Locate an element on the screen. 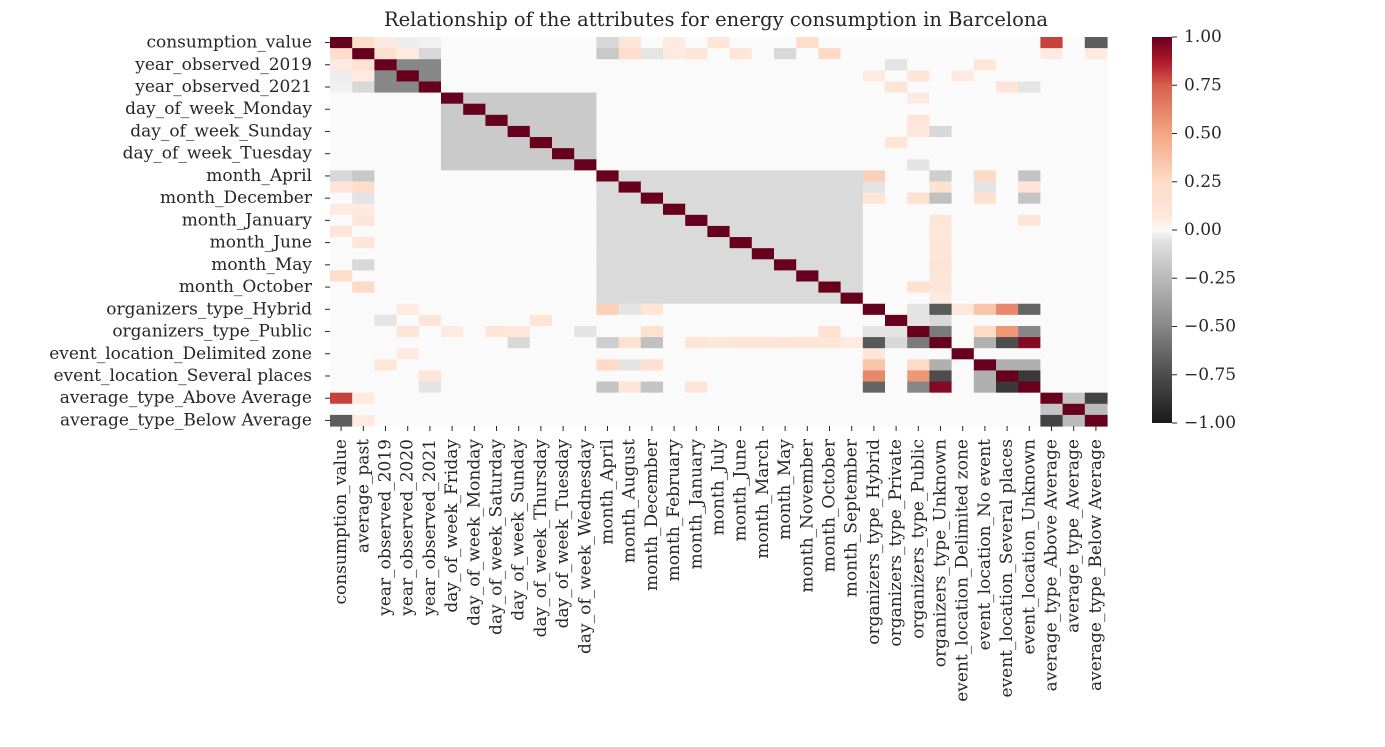 This screenshot has width=1385, height=747. x-tick-label: year_observed_2021 is located at coordinates (430, 528).